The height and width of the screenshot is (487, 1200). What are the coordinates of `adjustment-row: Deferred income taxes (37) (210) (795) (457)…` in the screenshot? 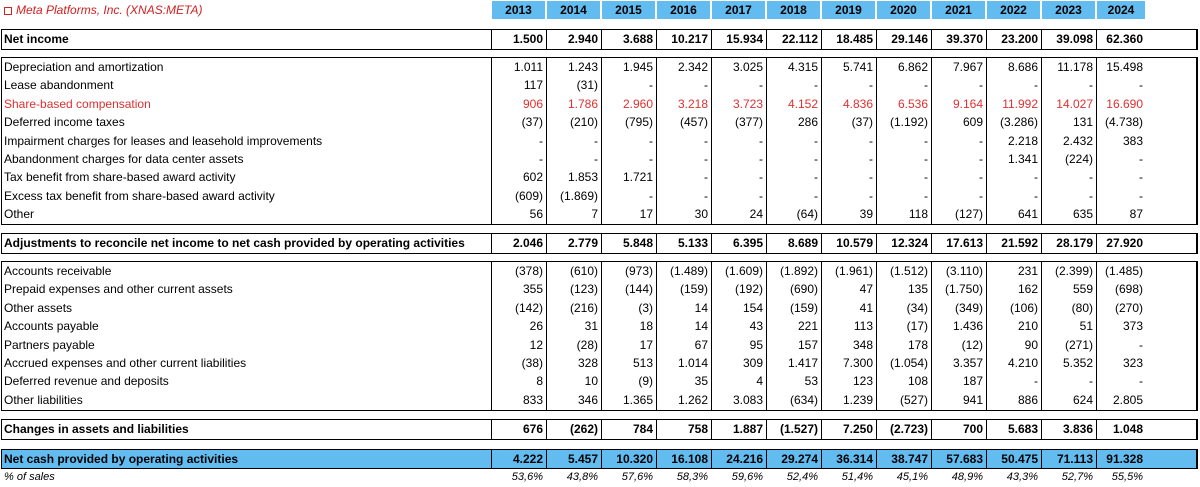 It's located at (600, 122).